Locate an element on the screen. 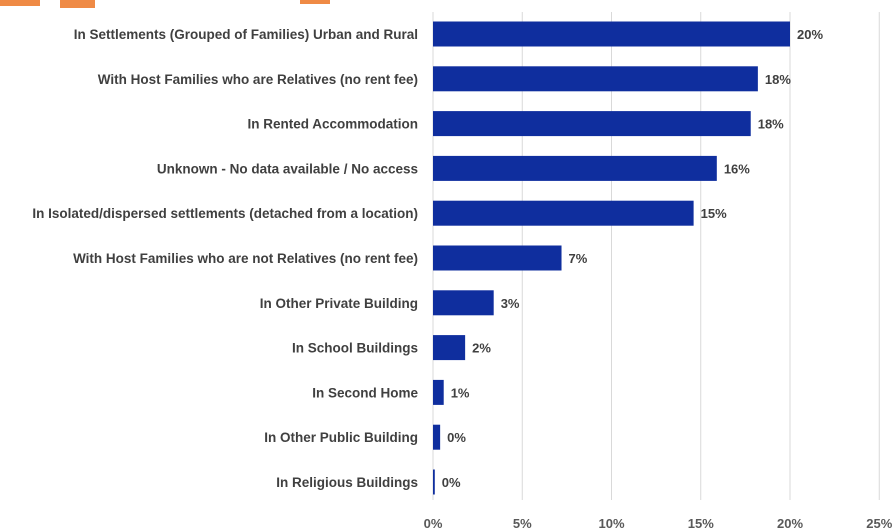 This screenshot has width=895, height=531. x-tick-label: 25% is located at coordinates (879, 523).